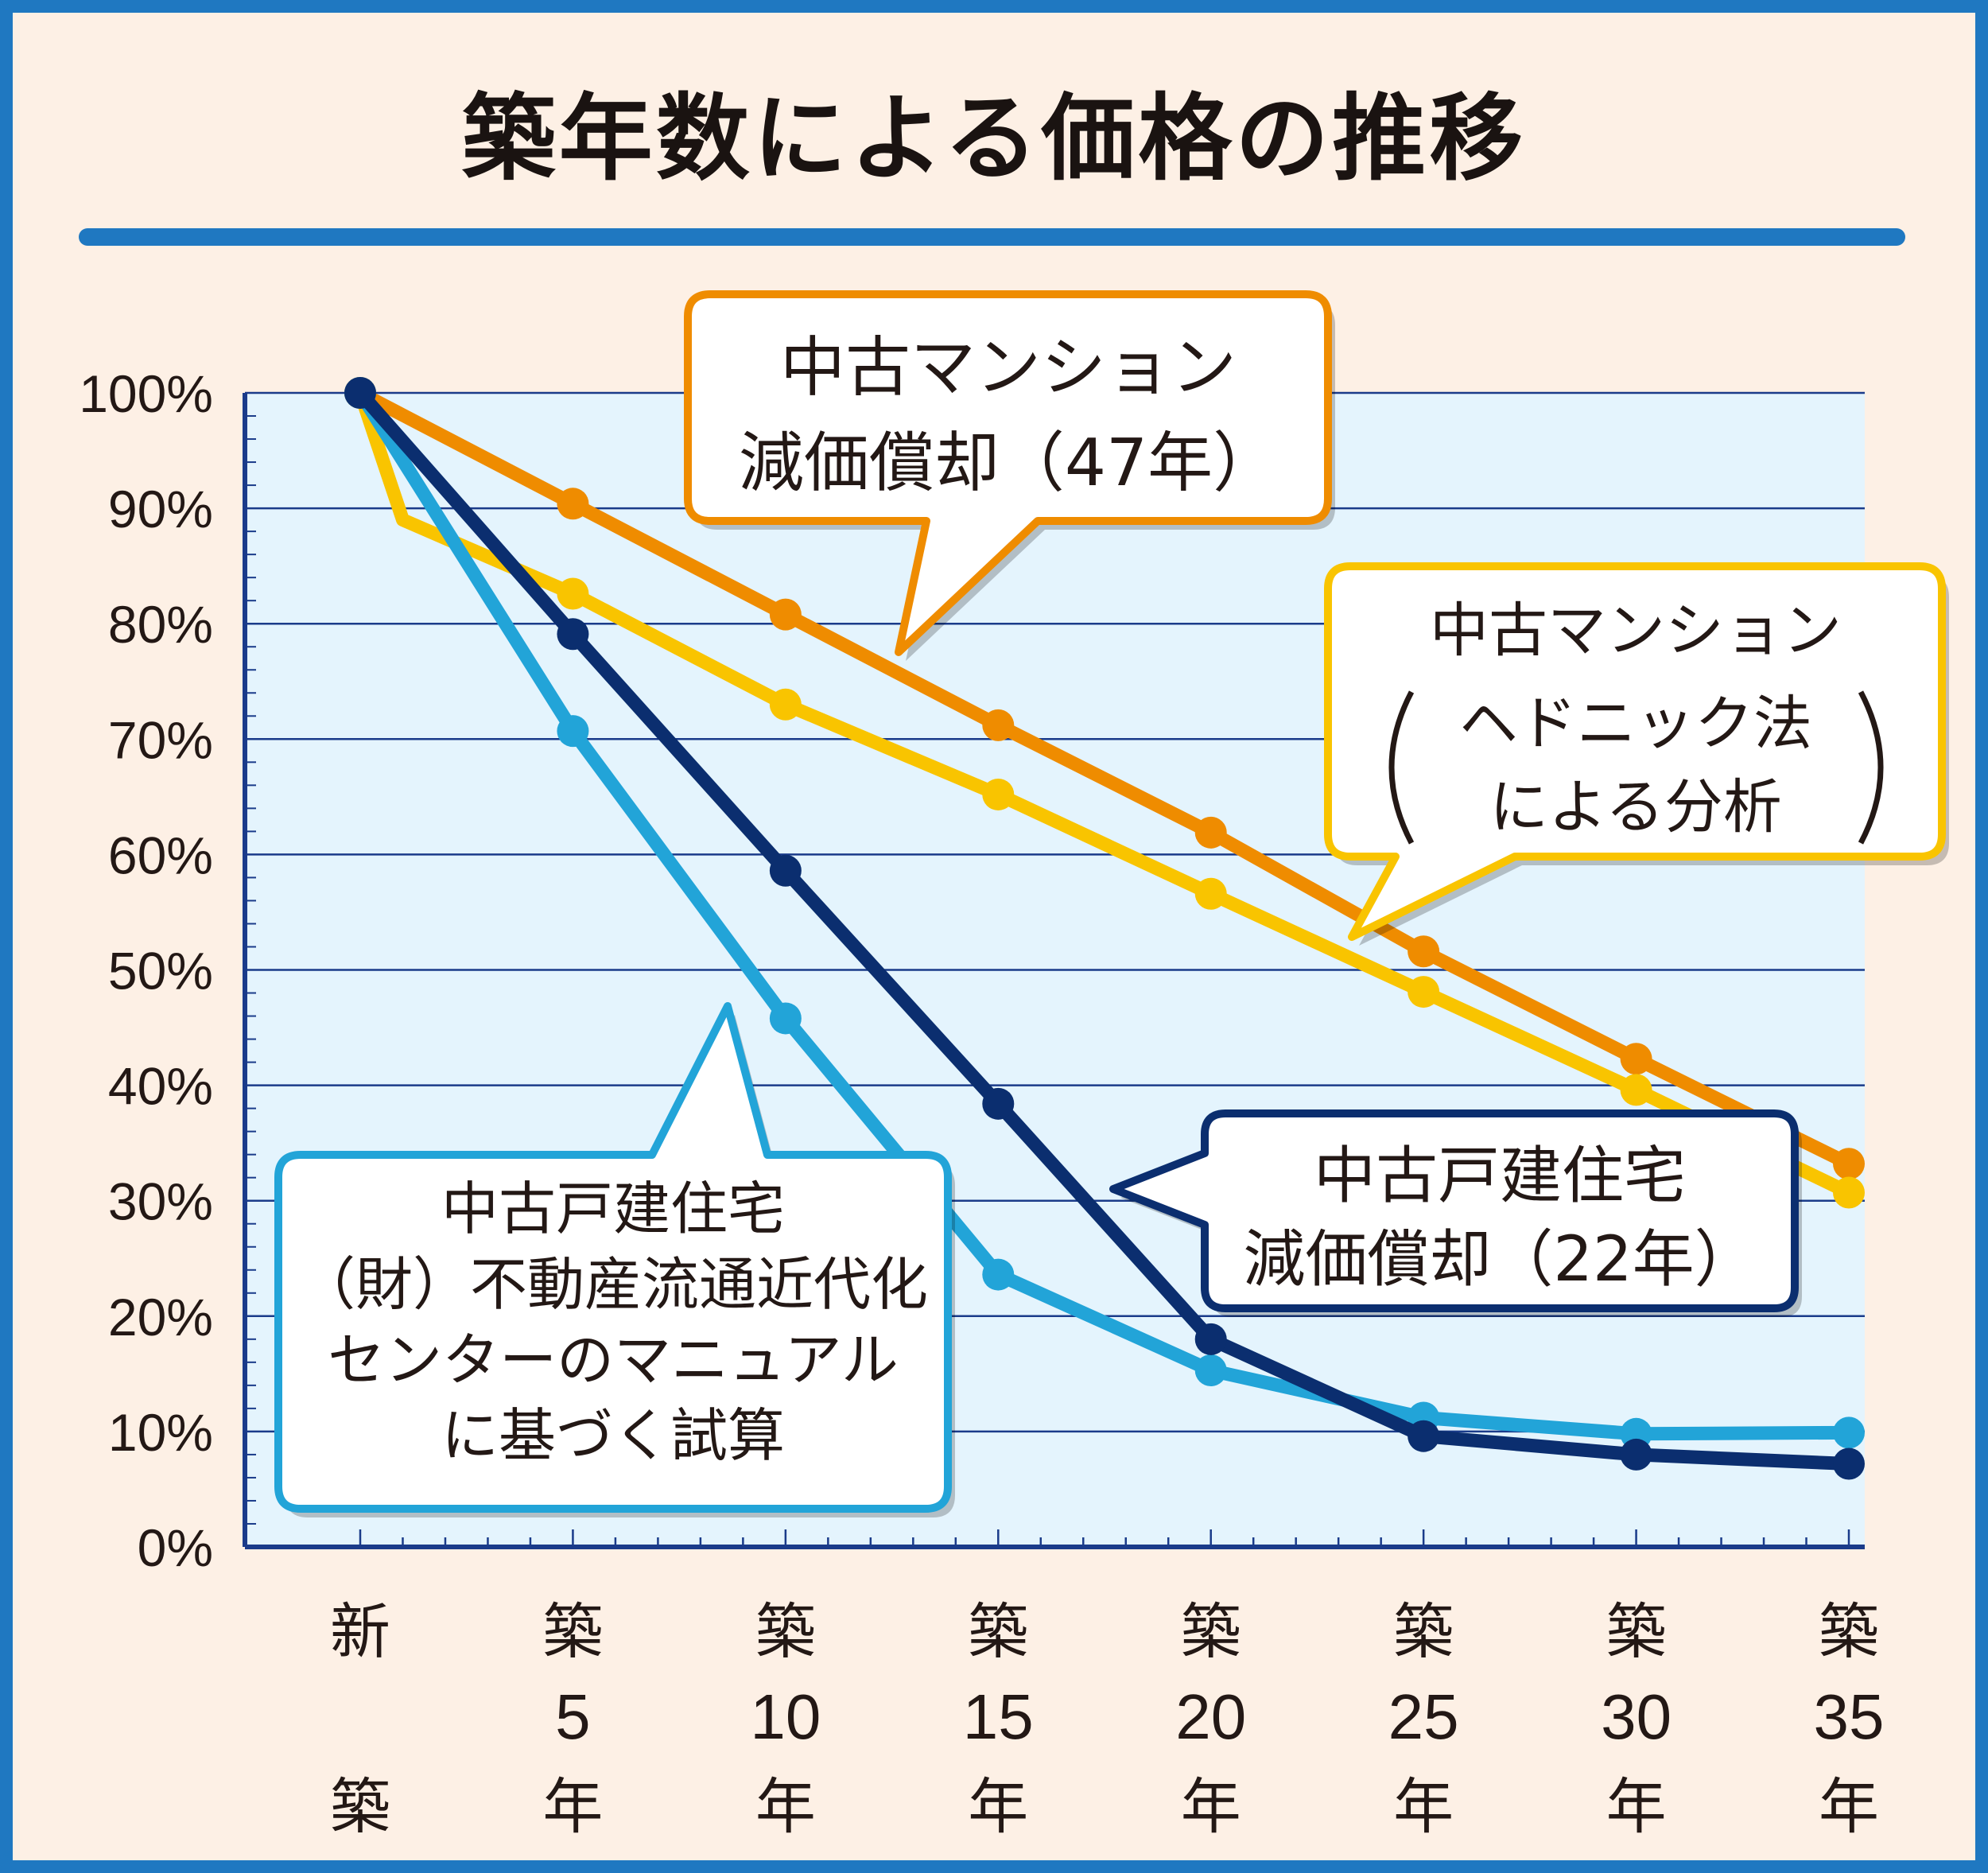  Describe the element at coordinates (1636, 1716) in the screenshot. I see `x-tick-num: 30` at that location.